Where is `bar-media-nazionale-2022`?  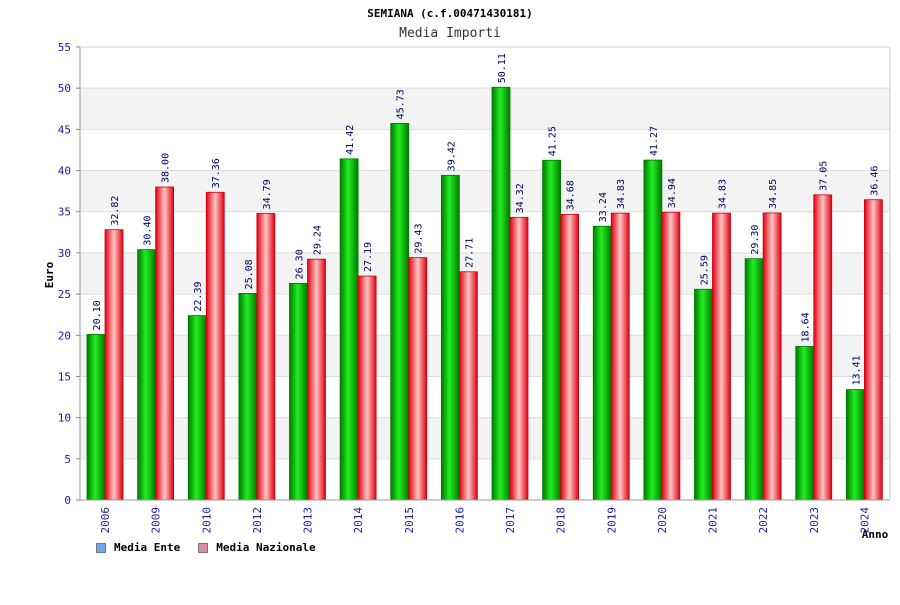 bar-media-nazionale-2022 is located at coordinates (772, 356).